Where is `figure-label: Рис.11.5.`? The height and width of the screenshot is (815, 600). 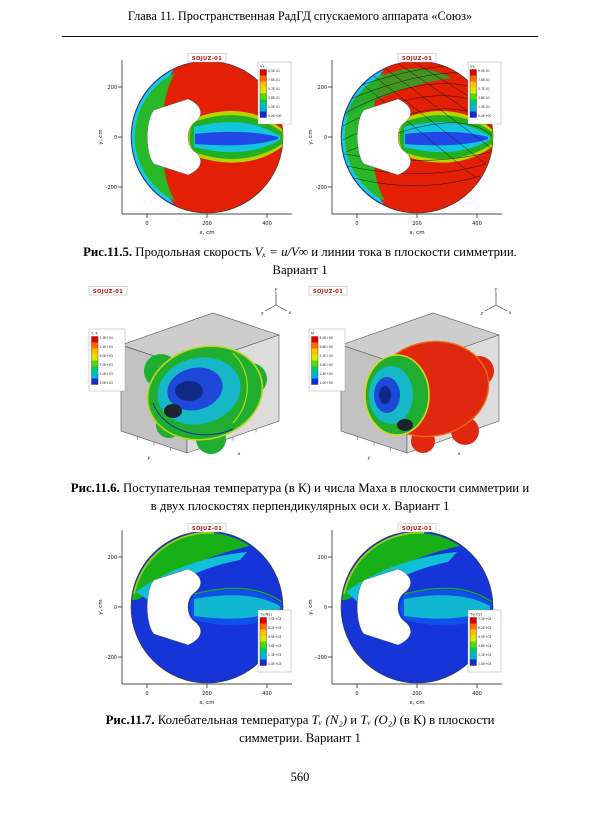
figure-label: Рис.11.5. is located at coordinates (108, 252).